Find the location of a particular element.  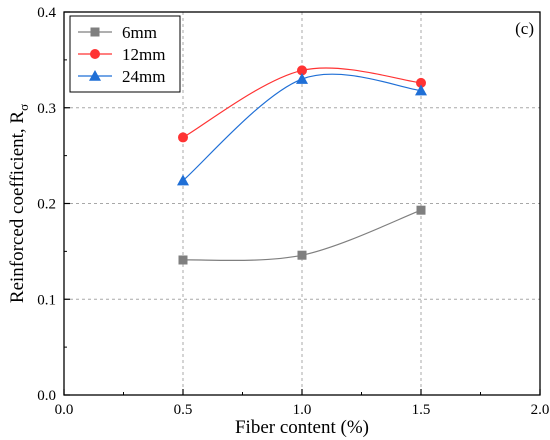

y-tick-label: 0.0 is located at coordinates (46, 396).